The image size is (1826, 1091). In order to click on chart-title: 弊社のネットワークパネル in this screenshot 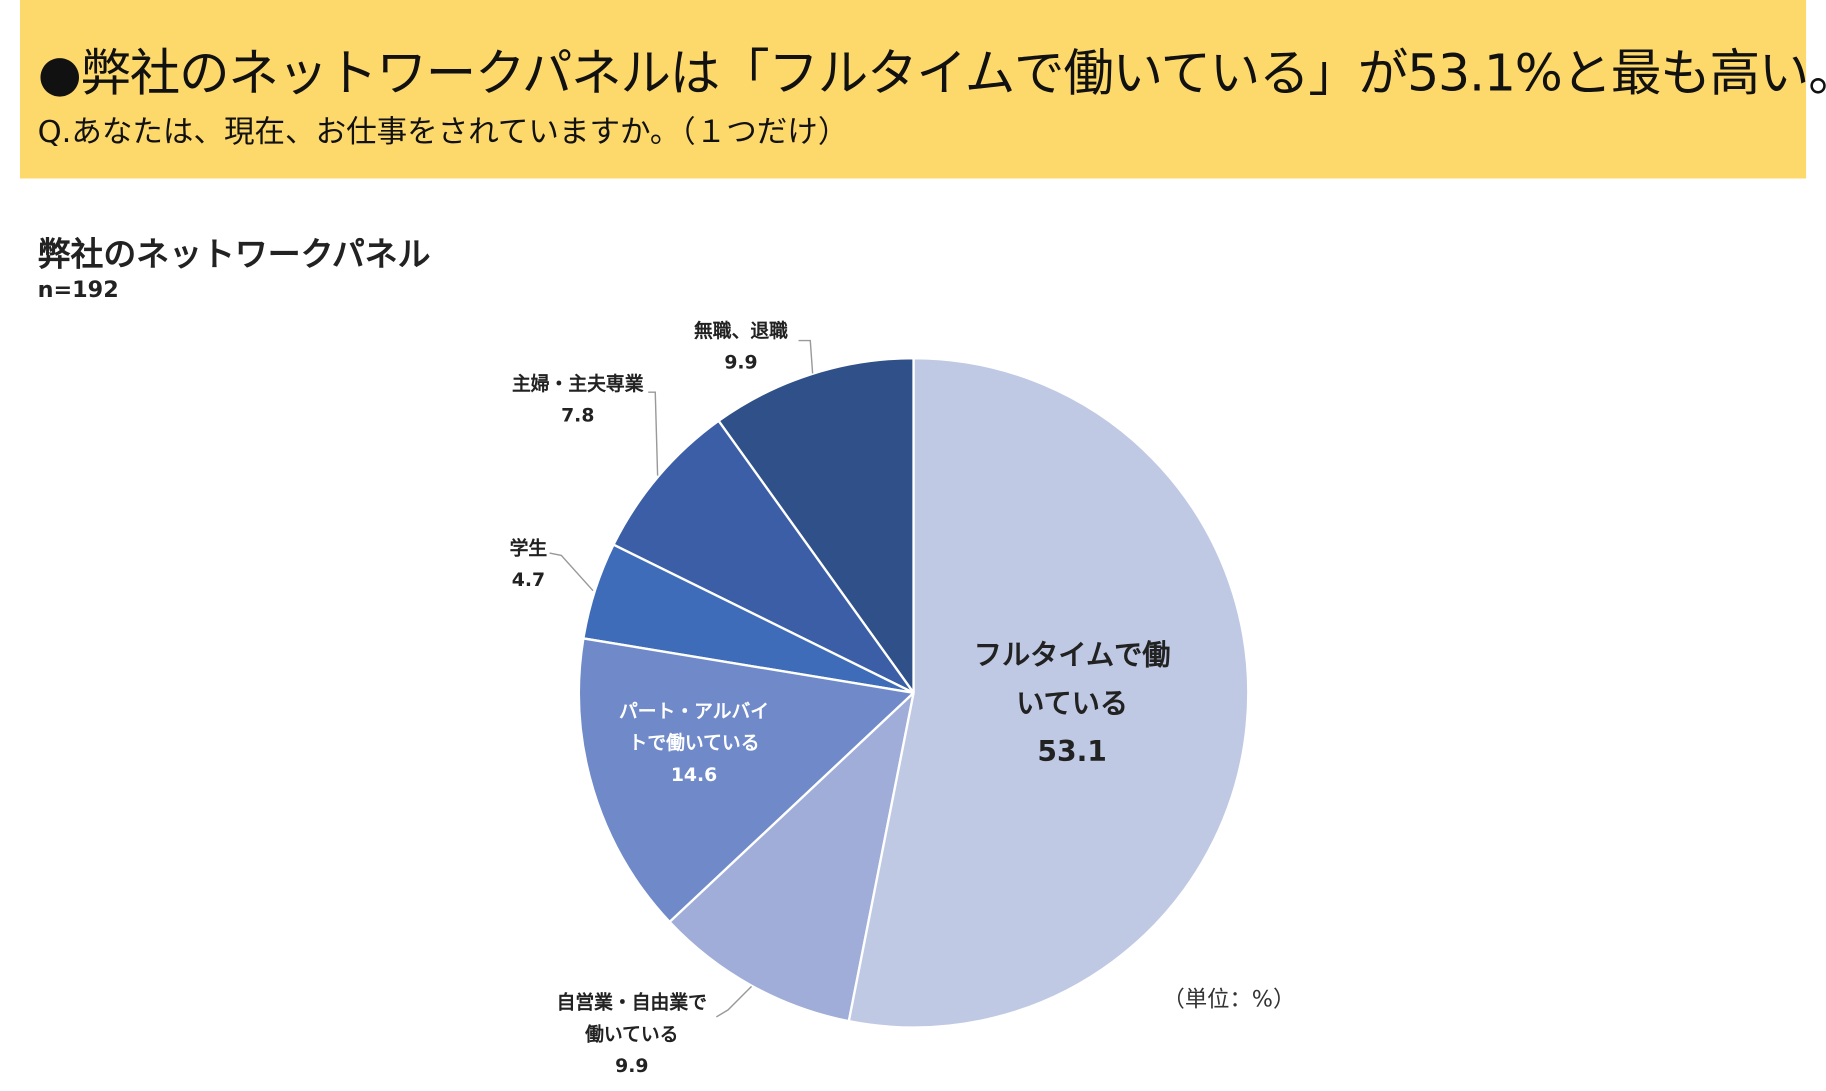, I will do `click(234, 254)`.